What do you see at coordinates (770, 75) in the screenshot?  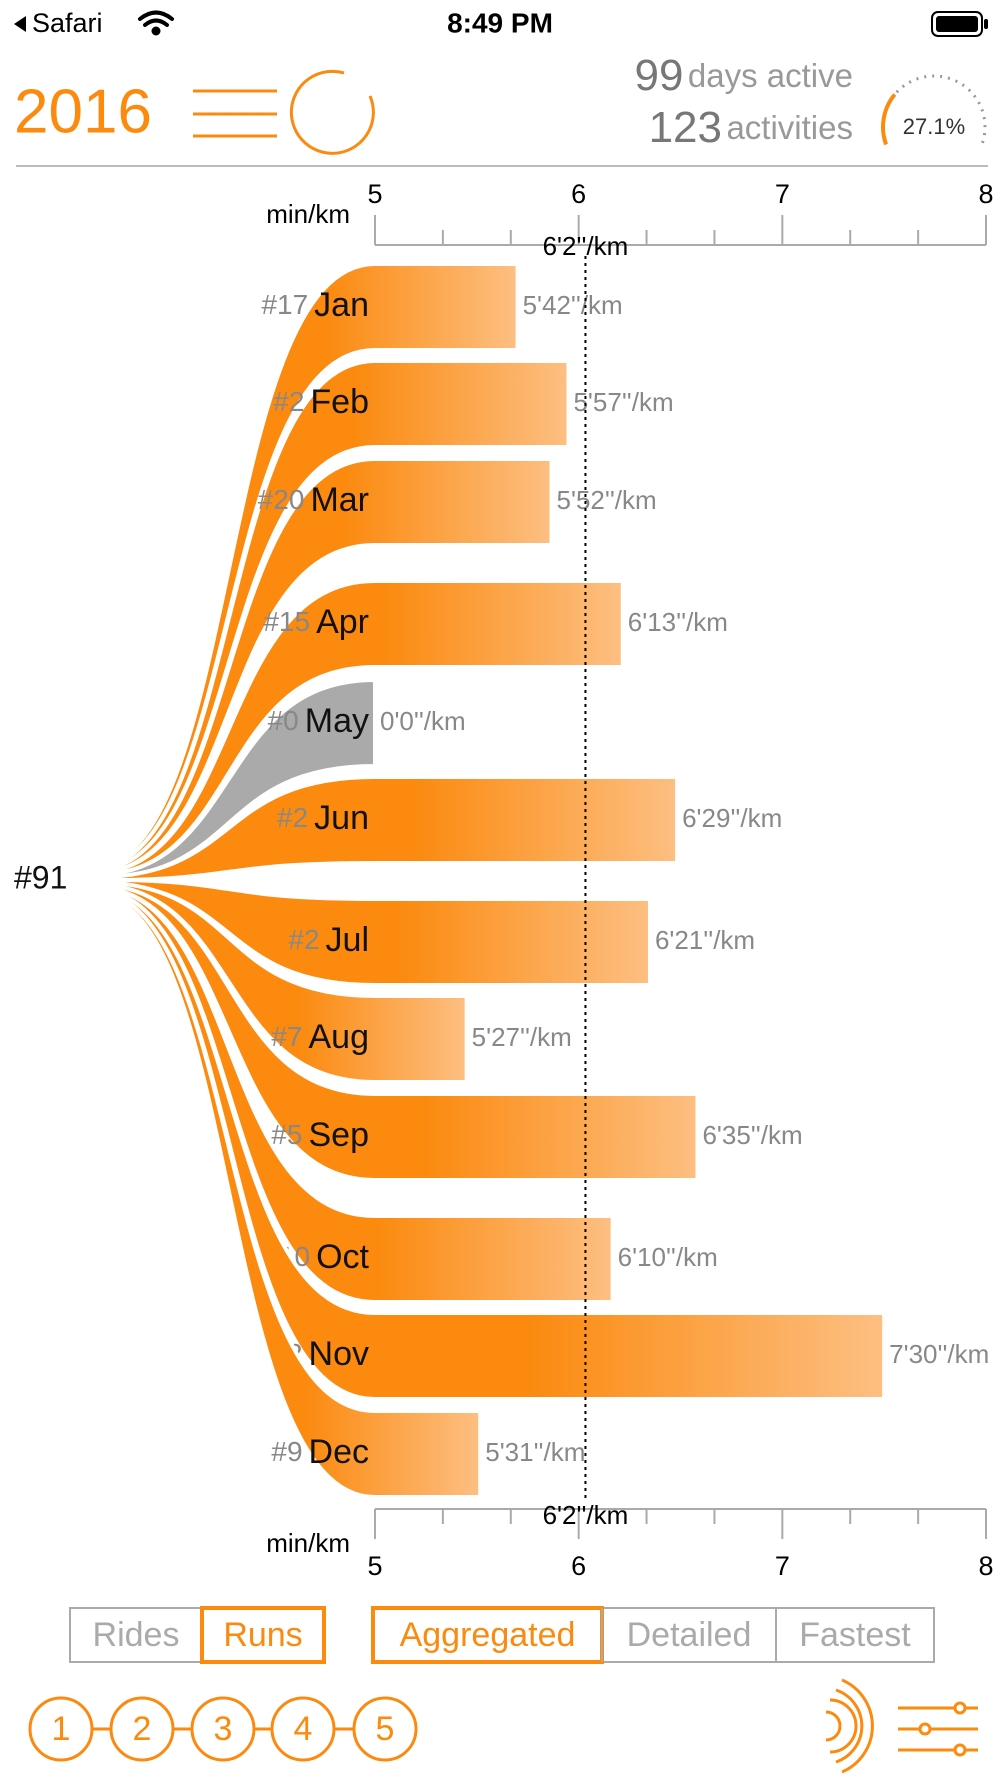 I see `days-label: days active` at bounding box center [770, 75].